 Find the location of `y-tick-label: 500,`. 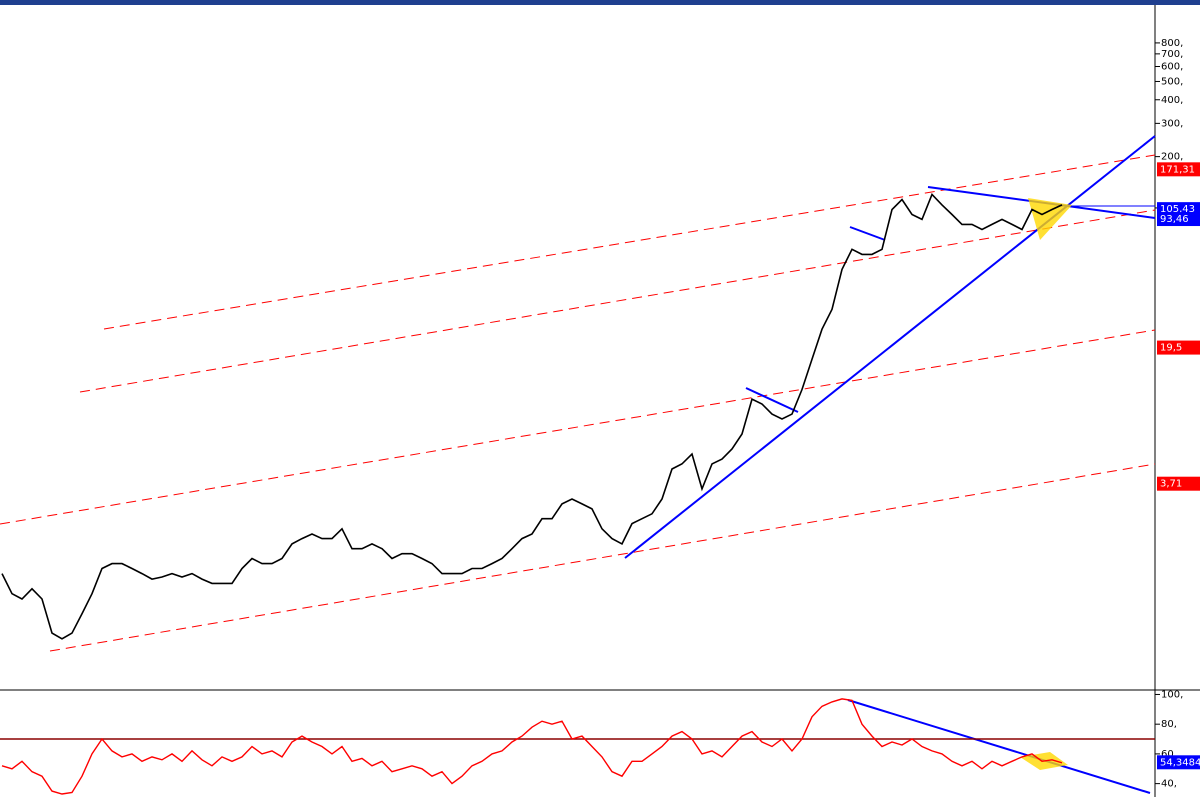

y-tick-label: 500, is located at coordinates (1172, 81).